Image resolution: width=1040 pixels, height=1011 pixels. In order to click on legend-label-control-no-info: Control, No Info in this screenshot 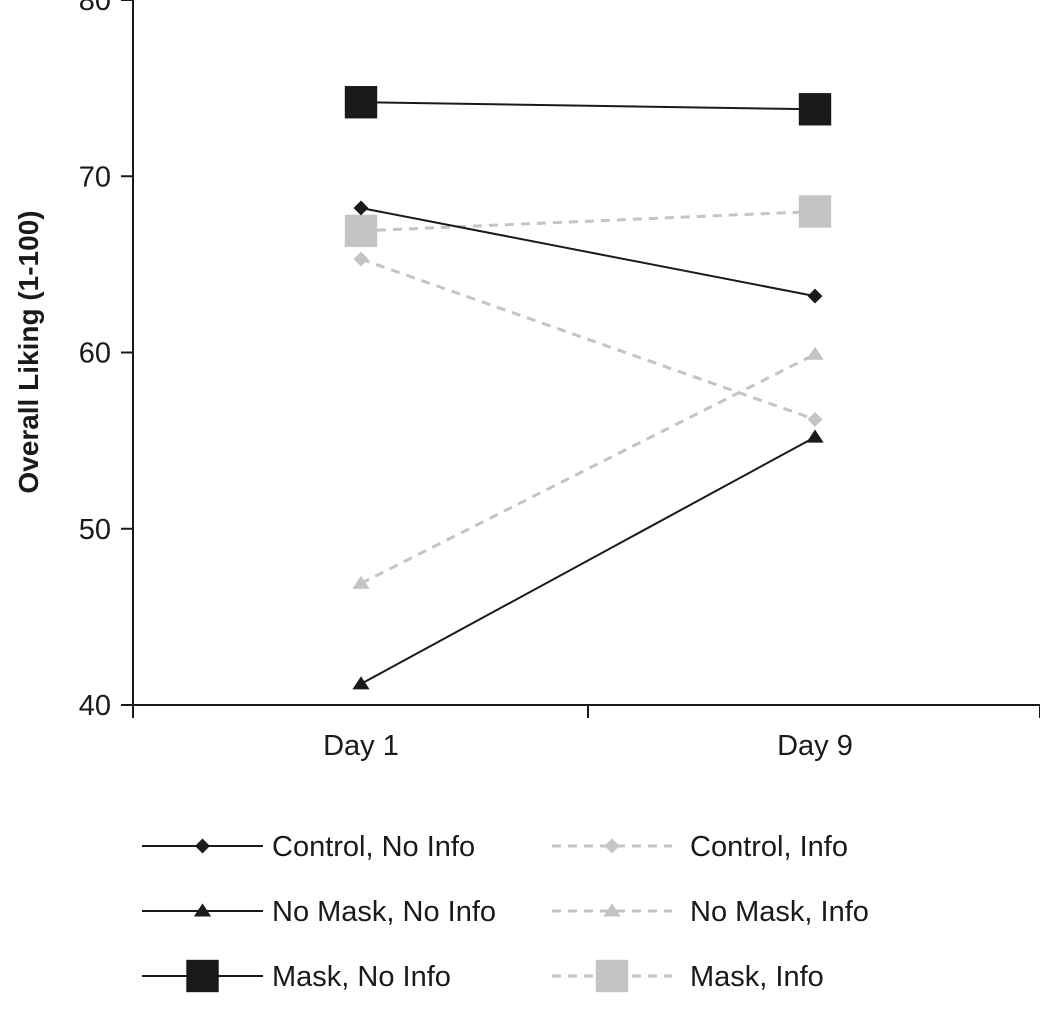, I will do `click(373, 847)`.